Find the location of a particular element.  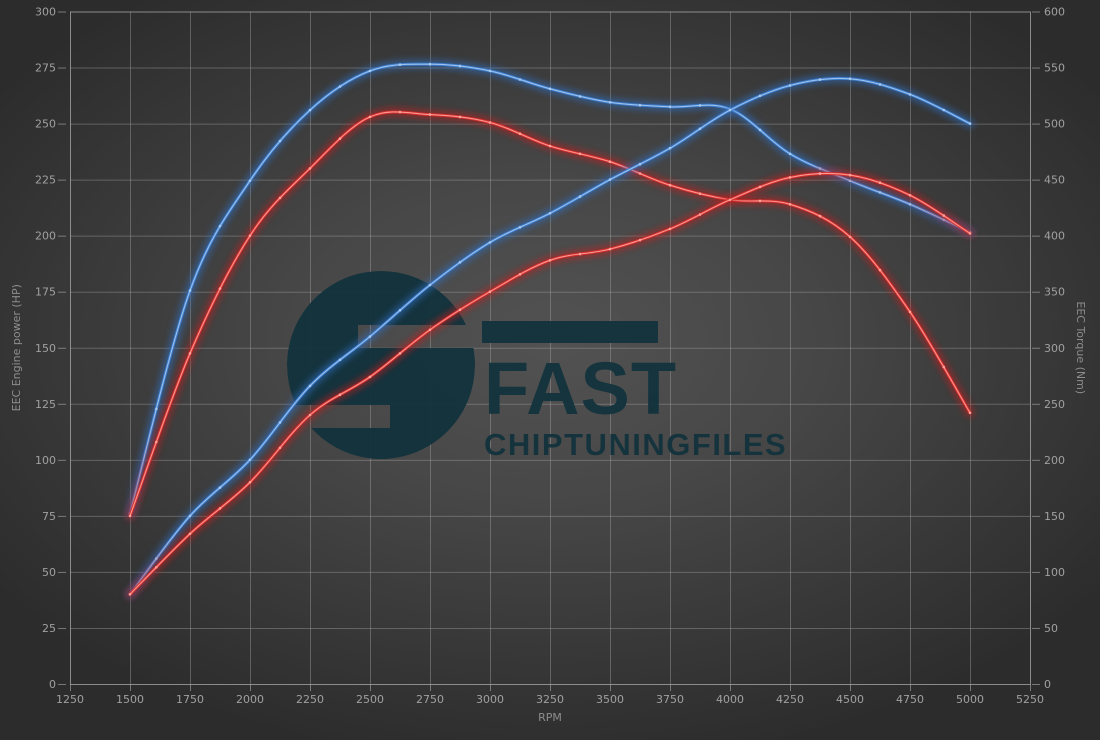

y-left-tick-label: 100 is located at coordinates (45, 460).